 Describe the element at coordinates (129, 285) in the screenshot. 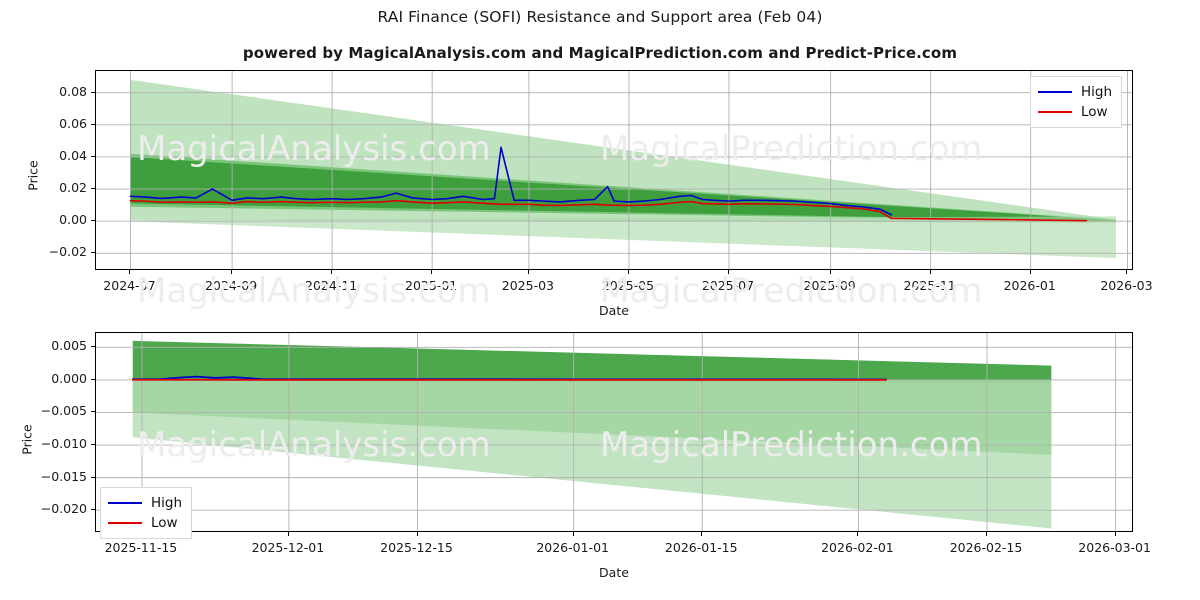

I see `xtick-label: 2024-07` at that location.